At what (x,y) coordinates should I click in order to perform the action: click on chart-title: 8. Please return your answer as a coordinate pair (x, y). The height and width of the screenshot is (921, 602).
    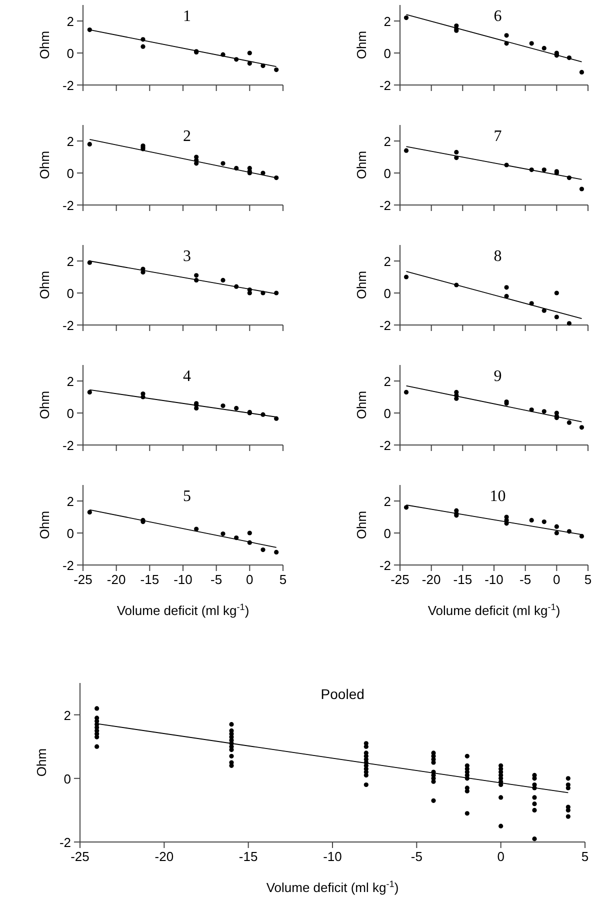
    Looking at the image, I should click on (498, 256).